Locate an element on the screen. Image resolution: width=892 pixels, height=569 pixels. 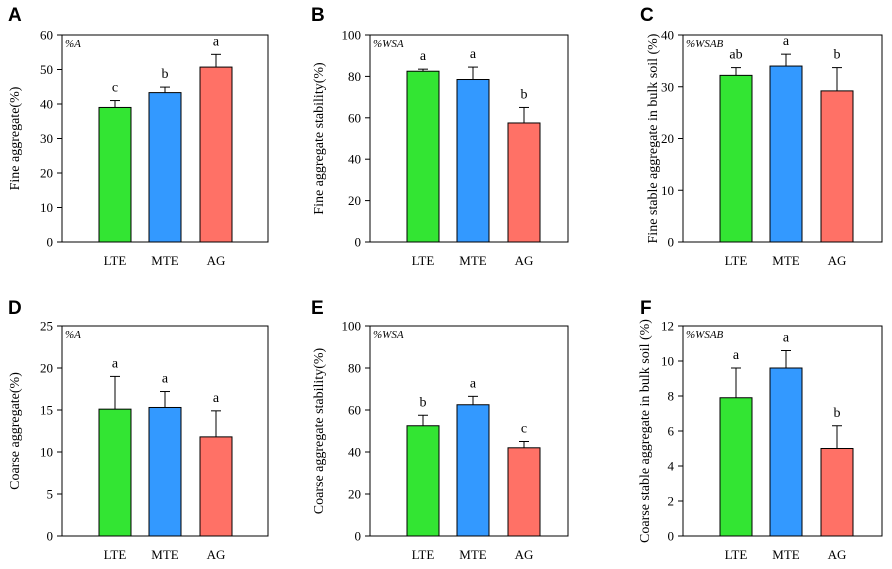
y-tick-label: 25 is located at coordinates (46, 326).